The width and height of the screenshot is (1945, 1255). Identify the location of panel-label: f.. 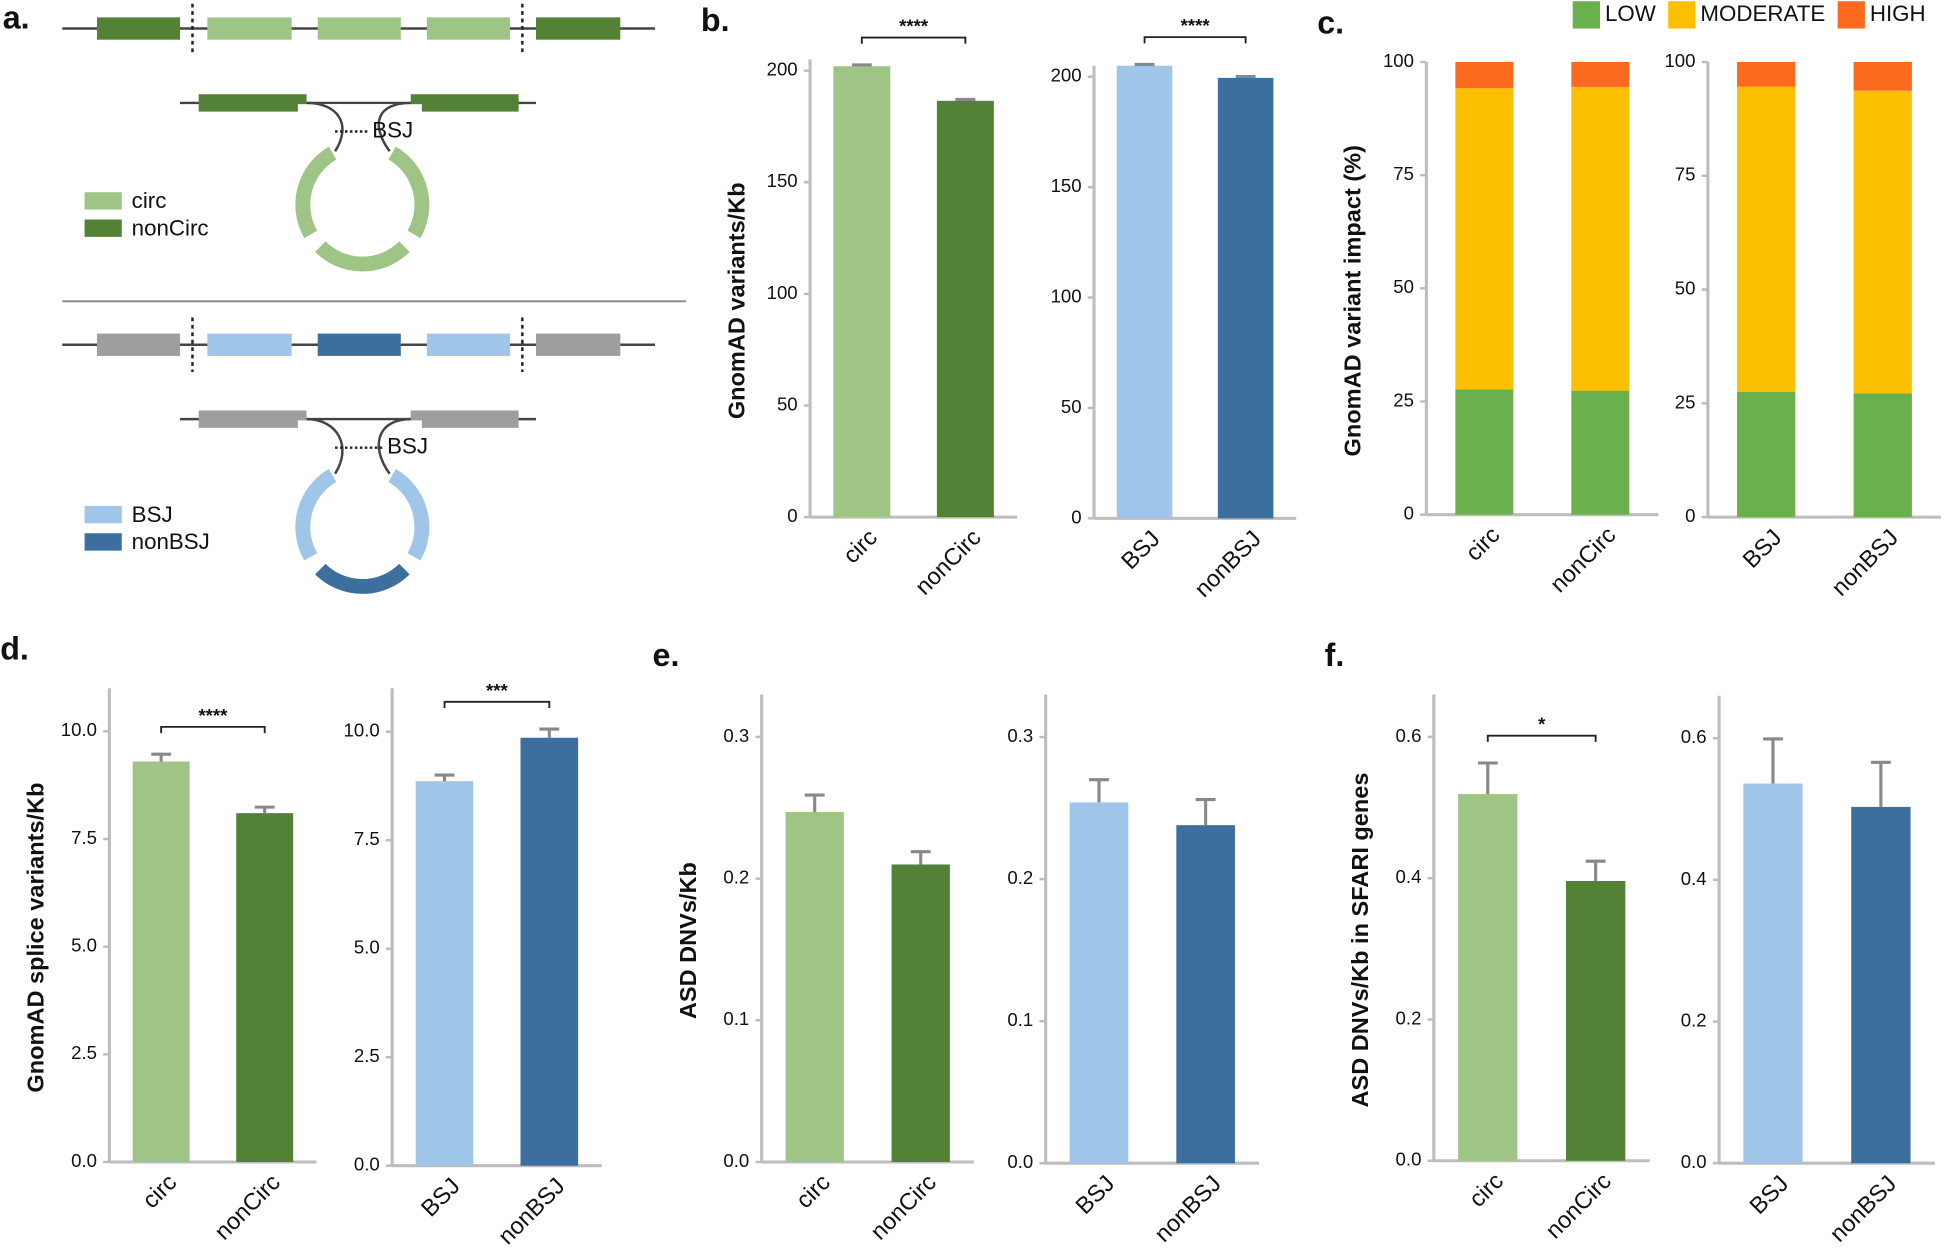
(1335, 655).